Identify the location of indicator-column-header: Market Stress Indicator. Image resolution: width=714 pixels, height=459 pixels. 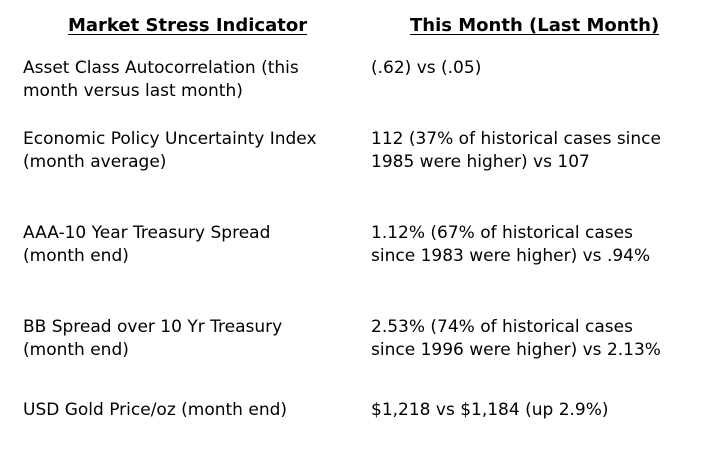
(188, 25).